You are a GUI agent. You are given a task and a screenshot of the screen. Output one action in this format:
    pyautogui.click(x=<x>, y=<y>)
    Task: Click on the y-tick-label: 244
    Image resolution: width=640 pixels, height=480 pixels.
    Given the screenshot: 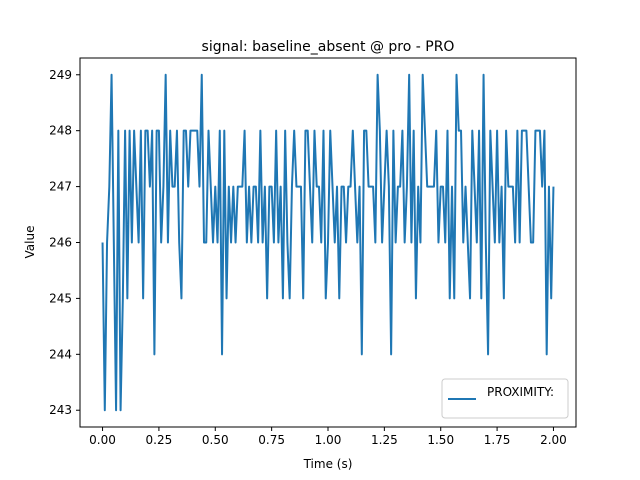 What is the action you would take?
    pyautogui.click(x=60, y=354)
    